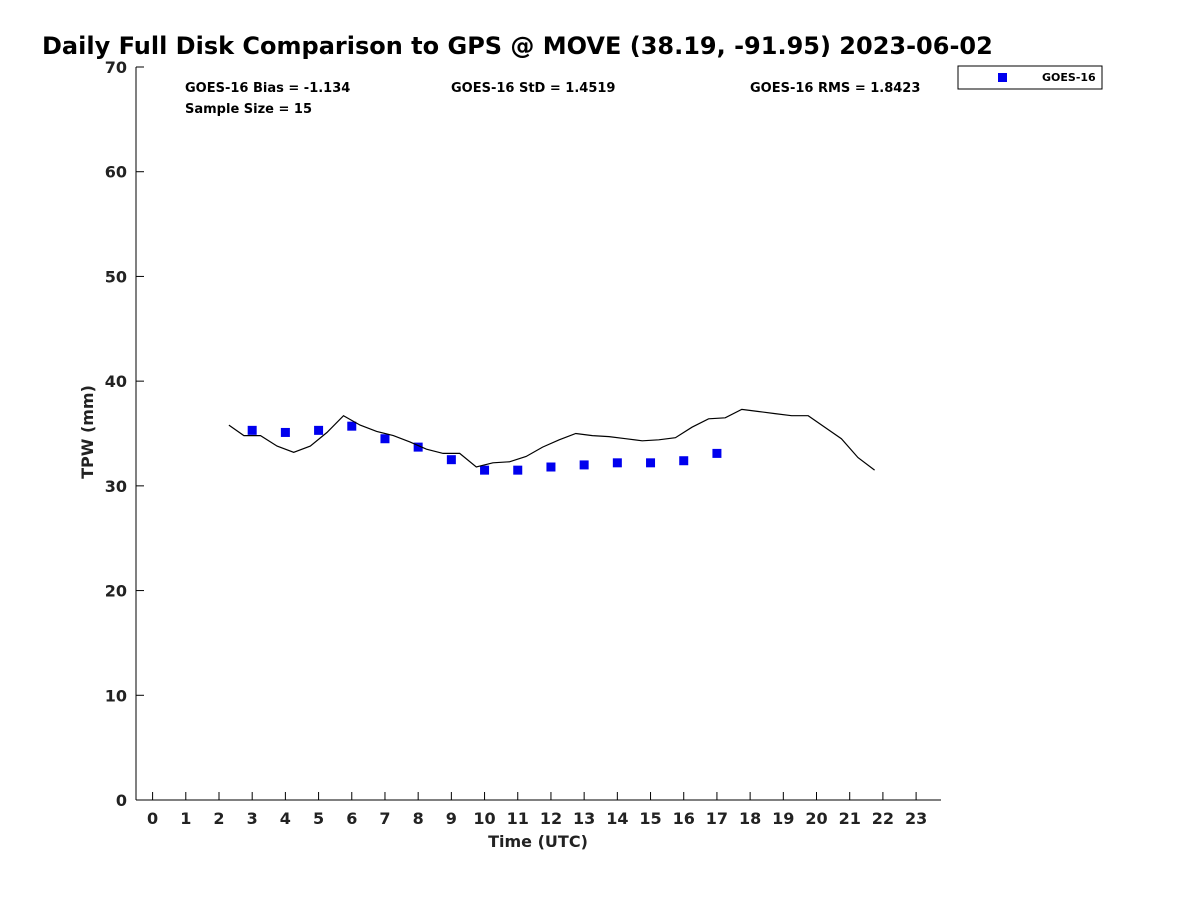 This screenshot has width=1200, height=900. What do you see at coordinates (248, 109) in the screenshot?
I see `sample-size-stat: Sample Size = 15` at bounding box center [248, 109].